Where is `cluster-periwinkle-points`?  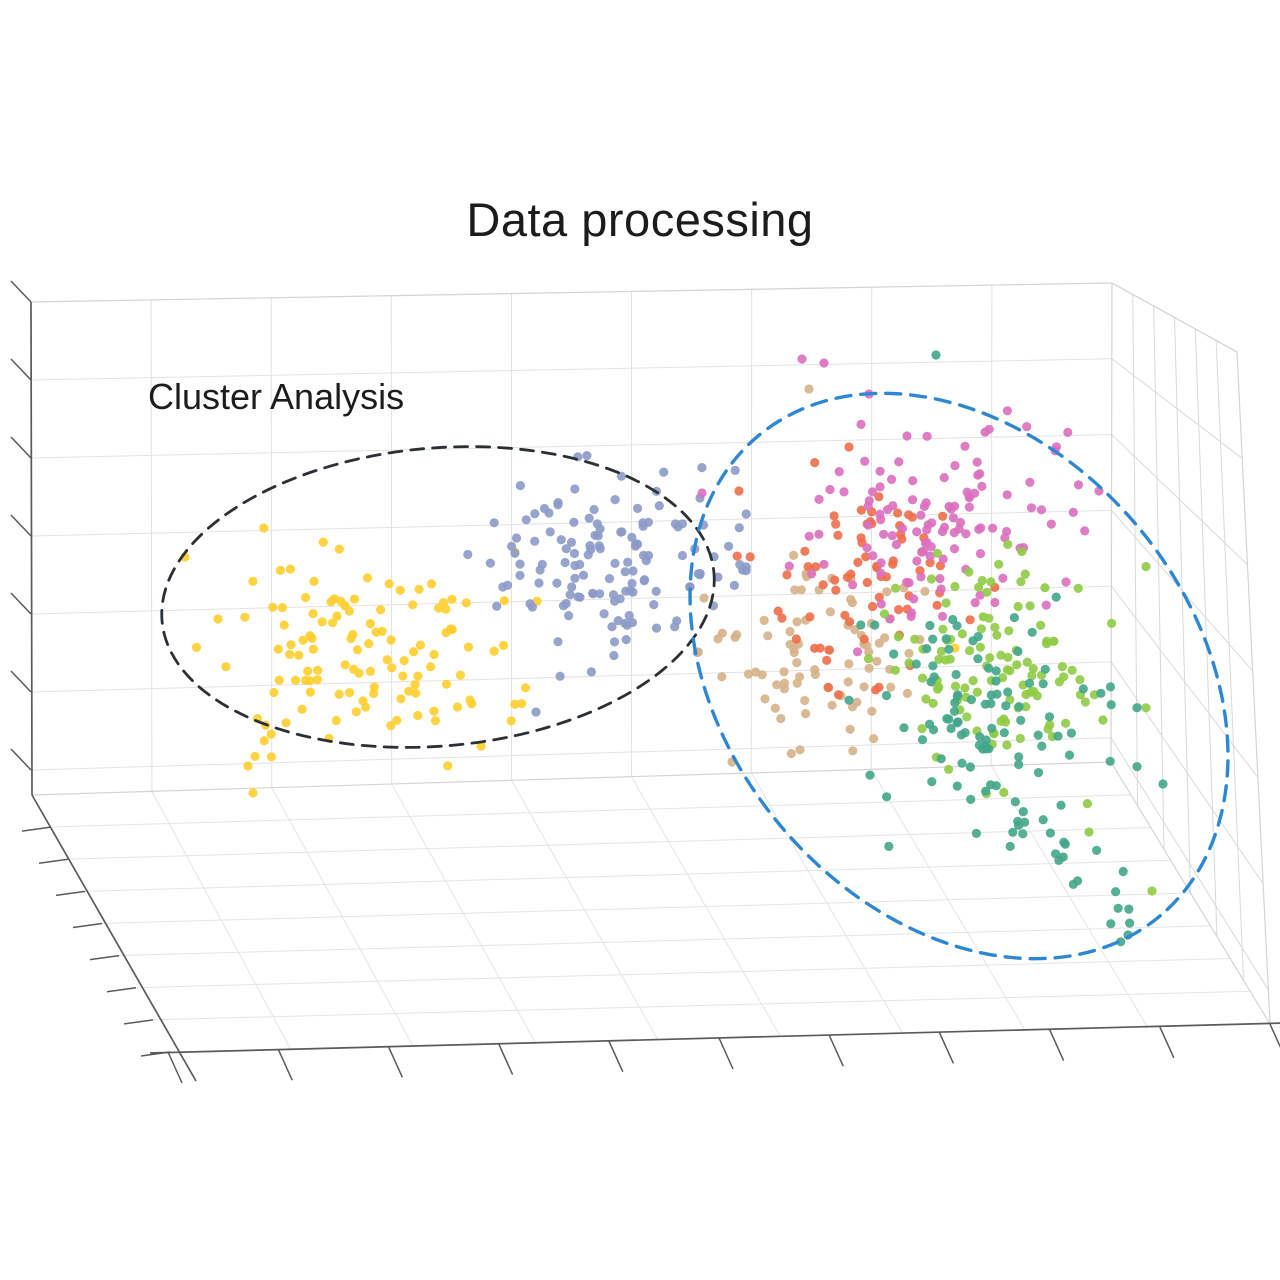 cluster-periwinkle-points is located at coordinates (607, 584).